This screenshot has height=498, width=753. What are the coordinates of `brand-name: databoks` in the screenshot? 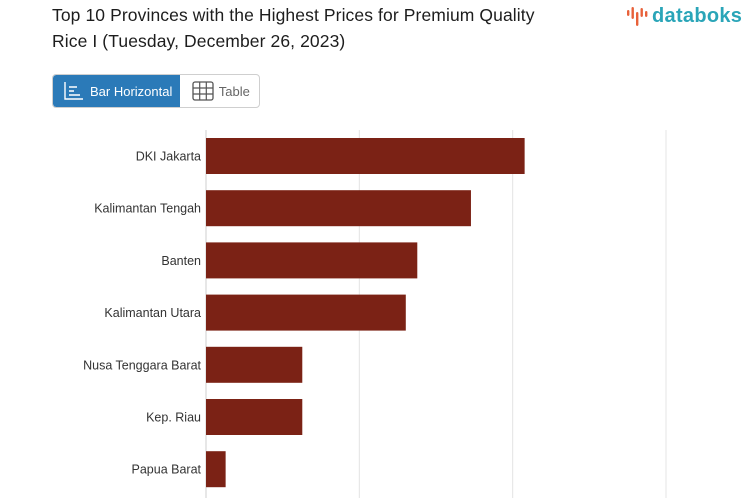 It's located at (697, 15).